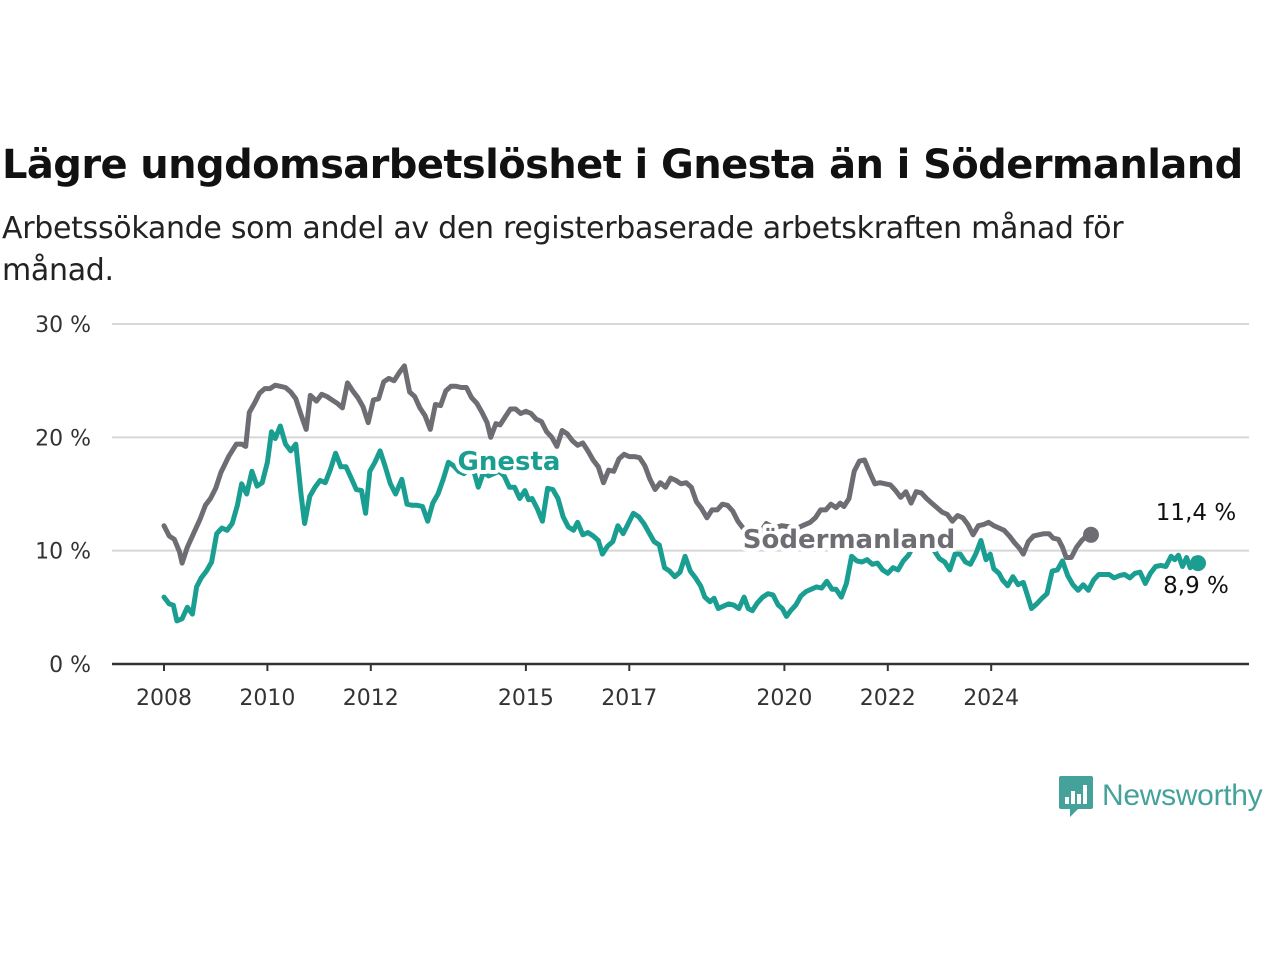 This screenshot has width=1280, height=960. I want to click on end-point-södermanland, so click(1090, 534).